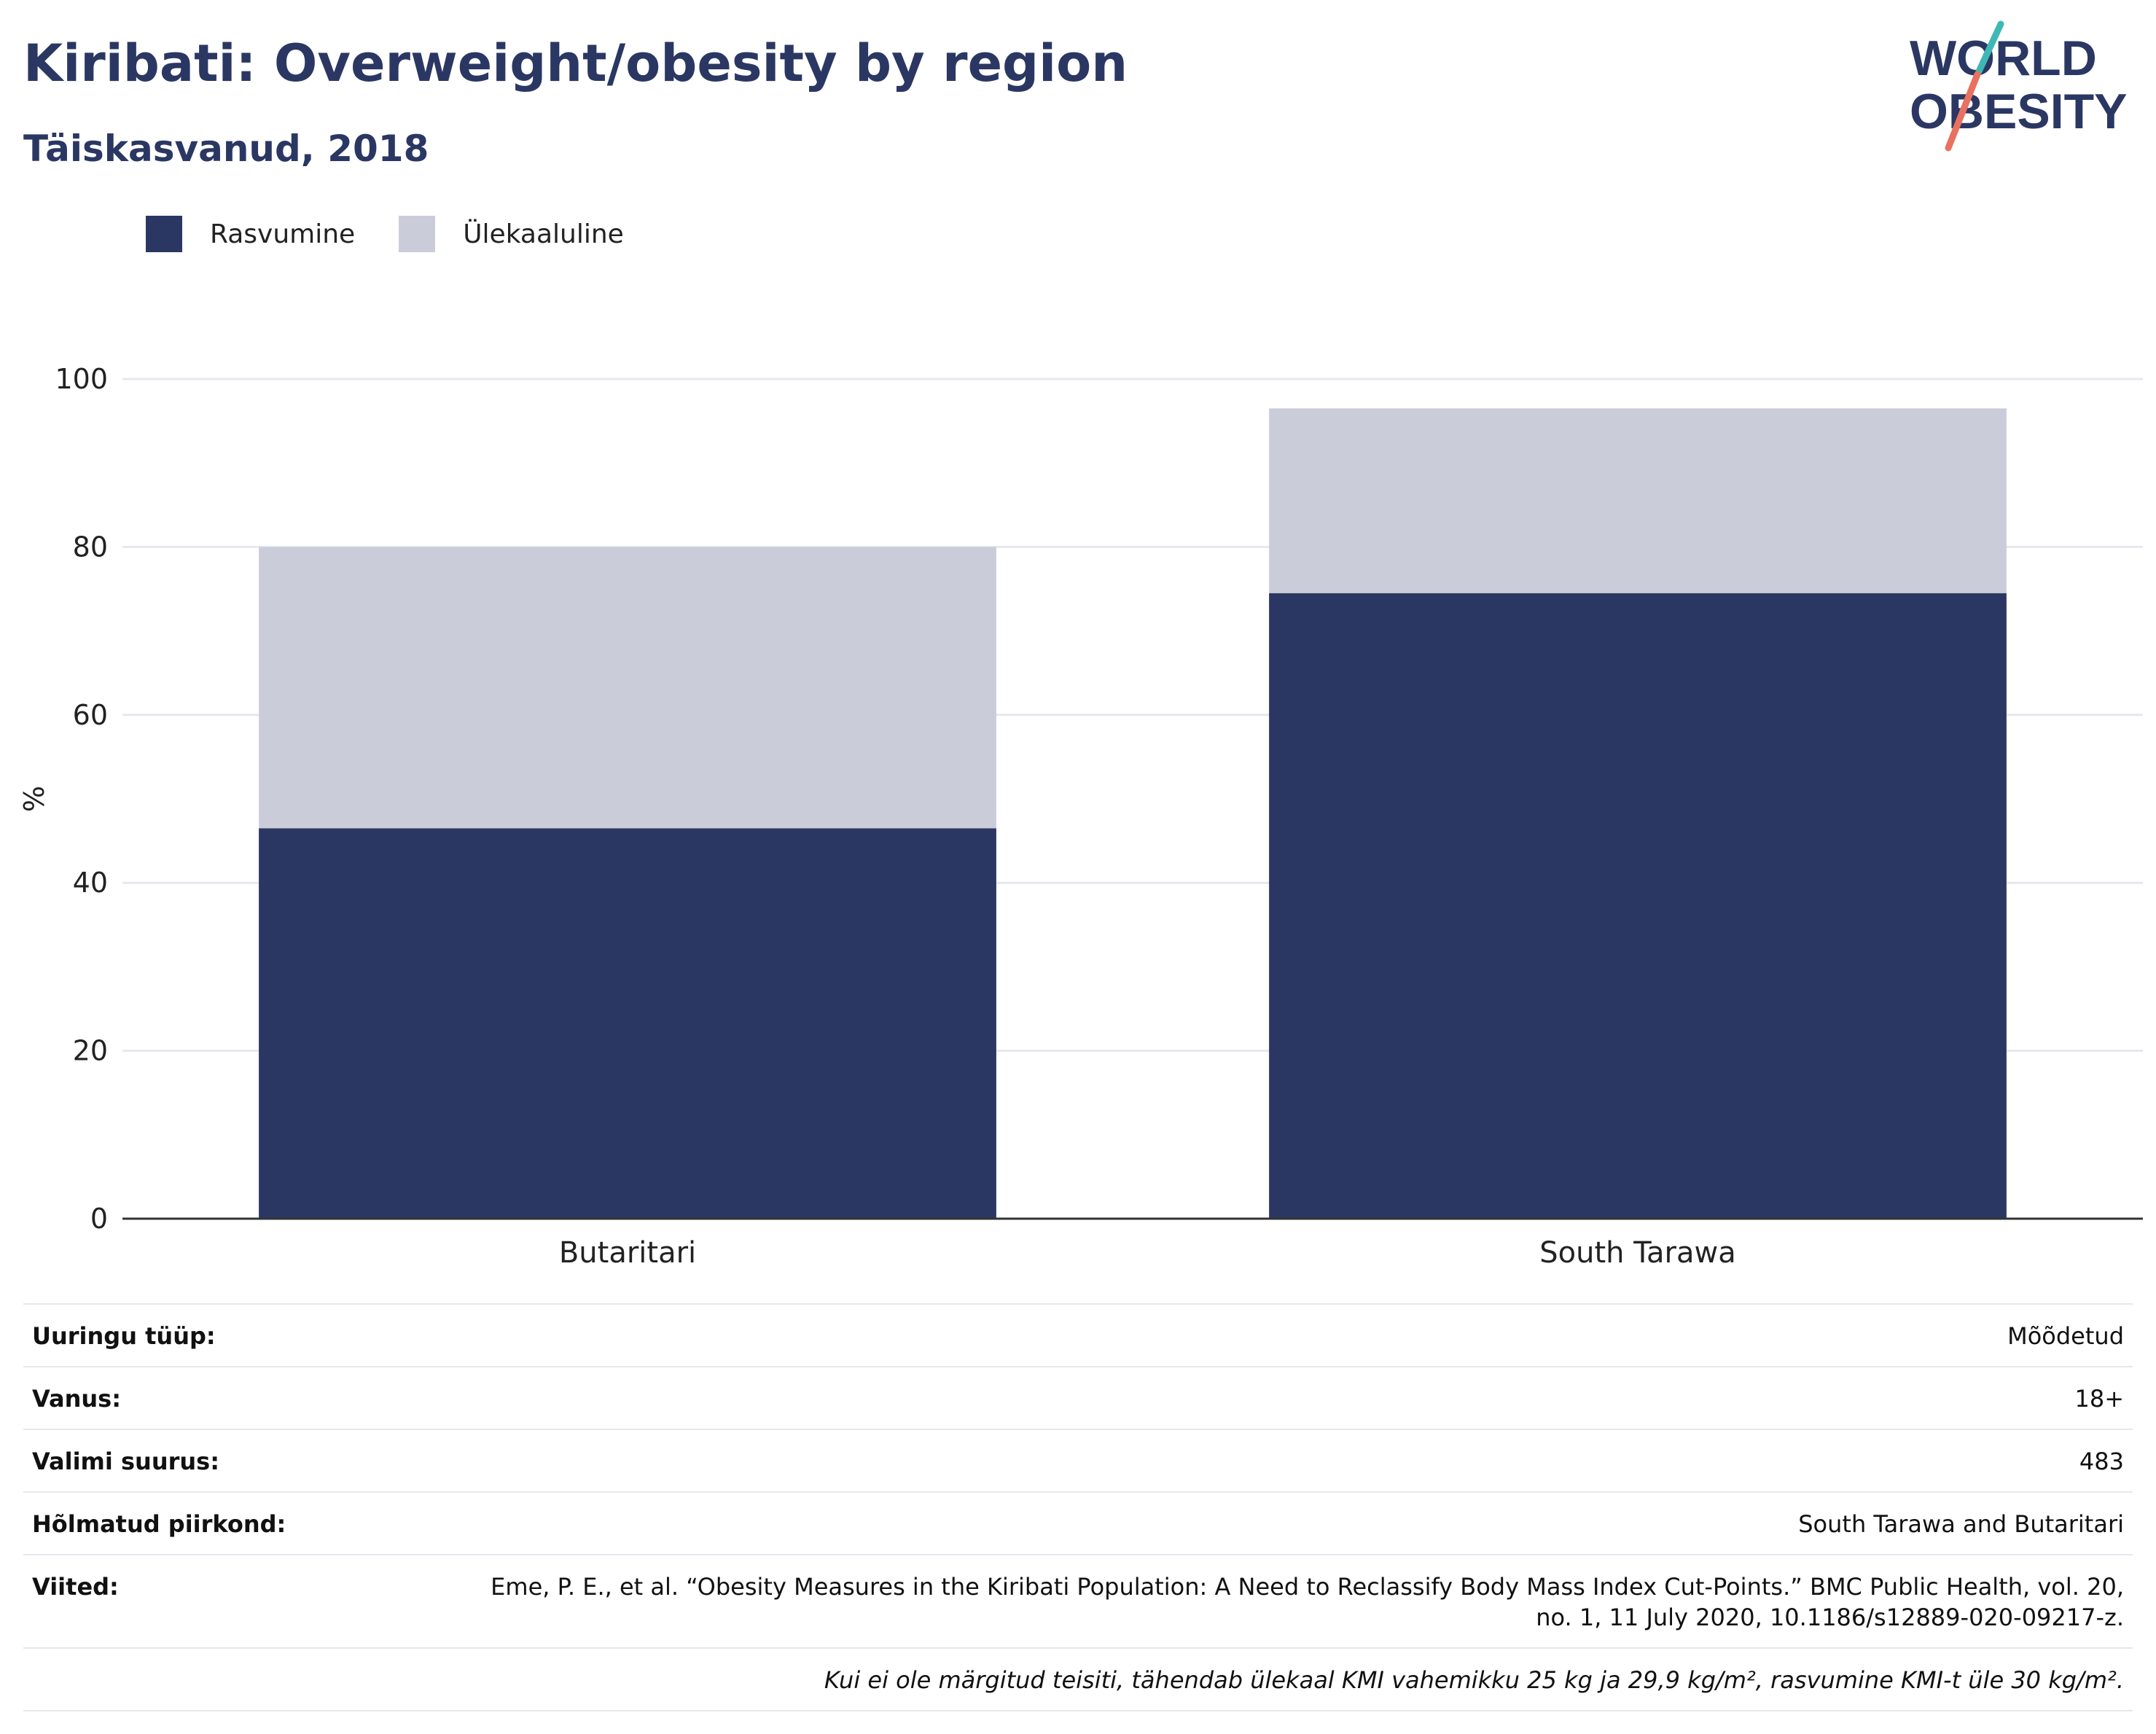  Describe the element at coordinates (1961, 1524) in the screenshot. I see `meta-value-coverage: South Tarawa and Butaritari` at that location.